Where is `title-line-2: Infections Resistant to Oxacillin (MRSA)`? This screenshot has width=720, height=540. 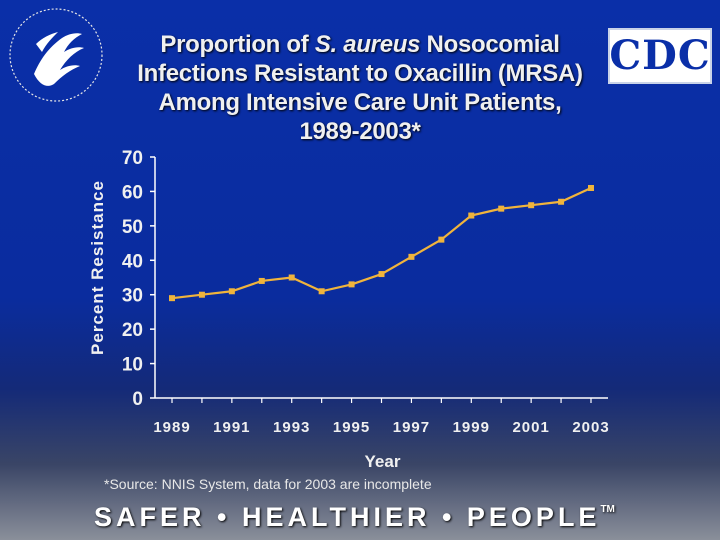
title-line-2: Infections Resistant to Oxacillin (MRSA) is located at coordinates (360, 73).